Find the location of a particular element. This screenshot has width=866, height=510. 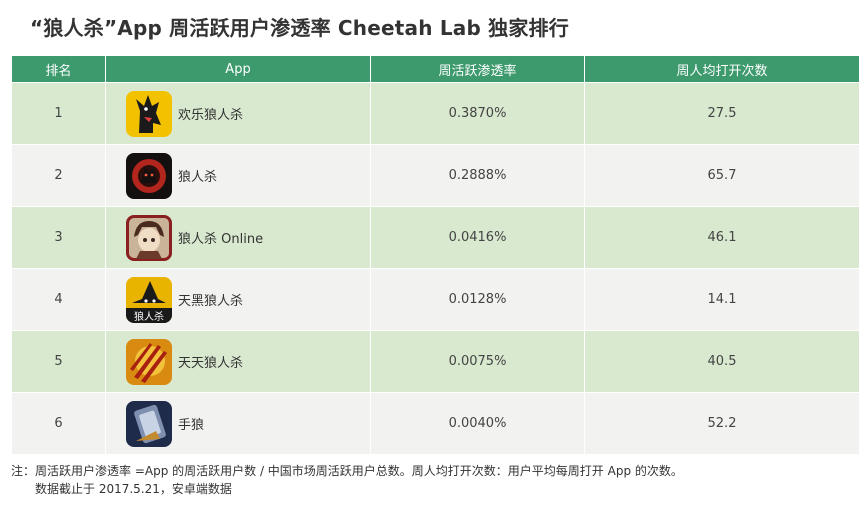

table-header-row: 排名 App 周活跃渗透率 周人均打开次数 is located at coordinates (435, 69).